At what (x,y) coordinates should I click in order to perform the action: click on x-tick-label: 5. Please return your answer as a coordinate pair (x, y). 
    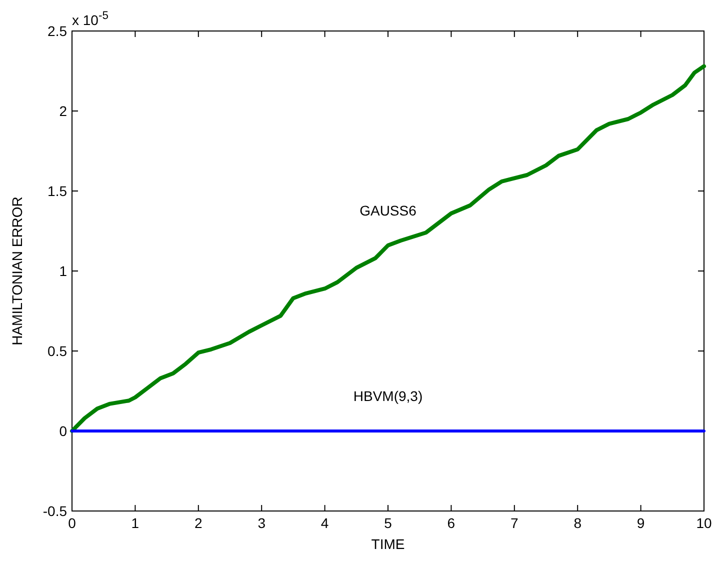
    Looking at the image, I should click on (388, 523).